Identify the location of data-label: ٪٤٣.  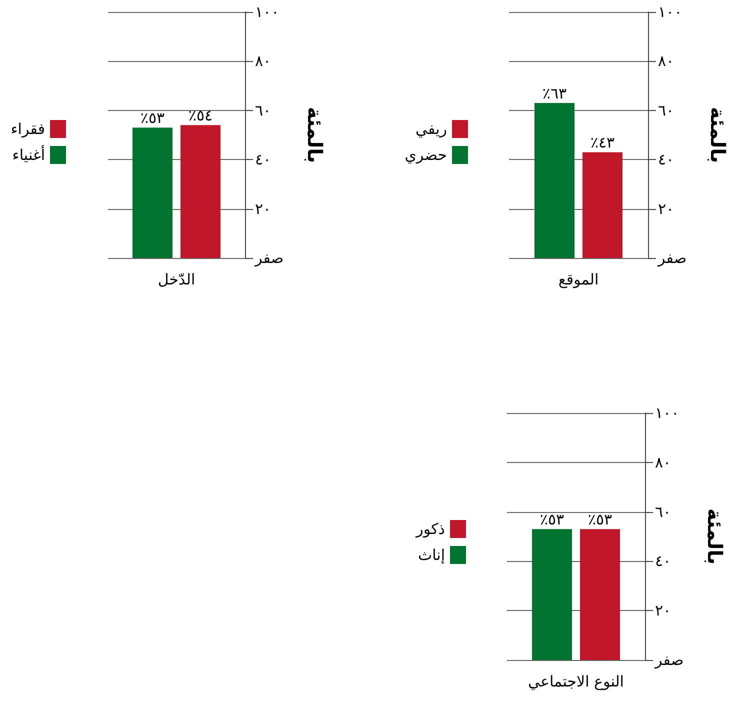
(602, 143).